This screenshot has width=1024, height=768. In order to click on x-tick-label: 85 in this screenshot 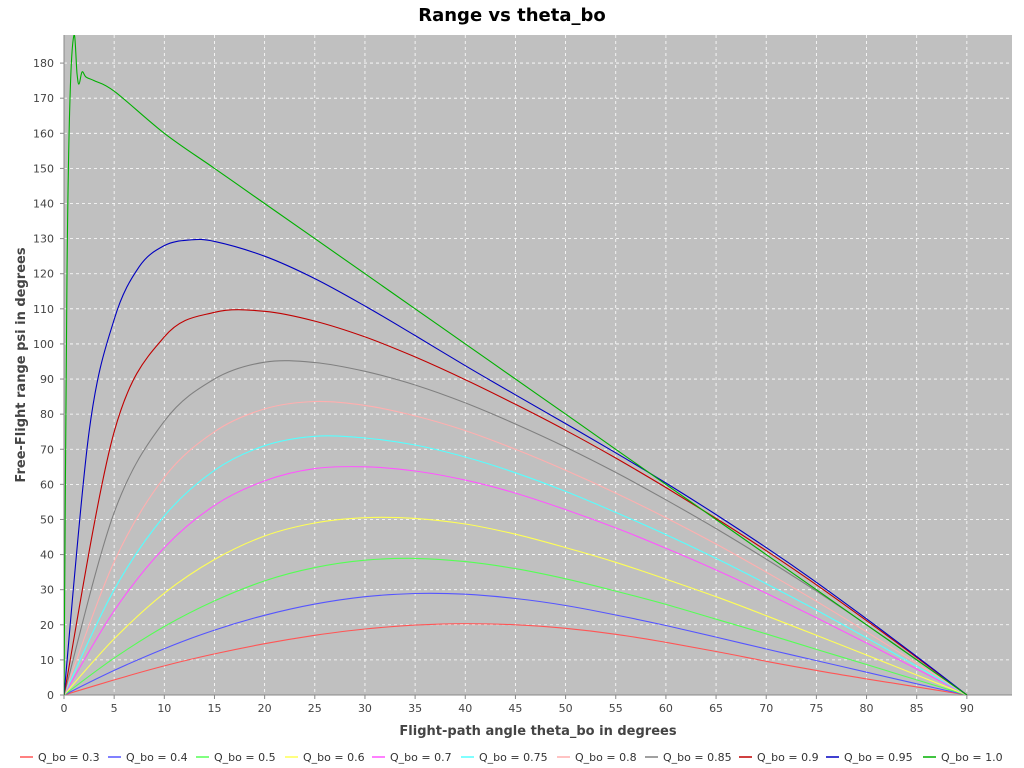, I will do `click(917, 708)`.